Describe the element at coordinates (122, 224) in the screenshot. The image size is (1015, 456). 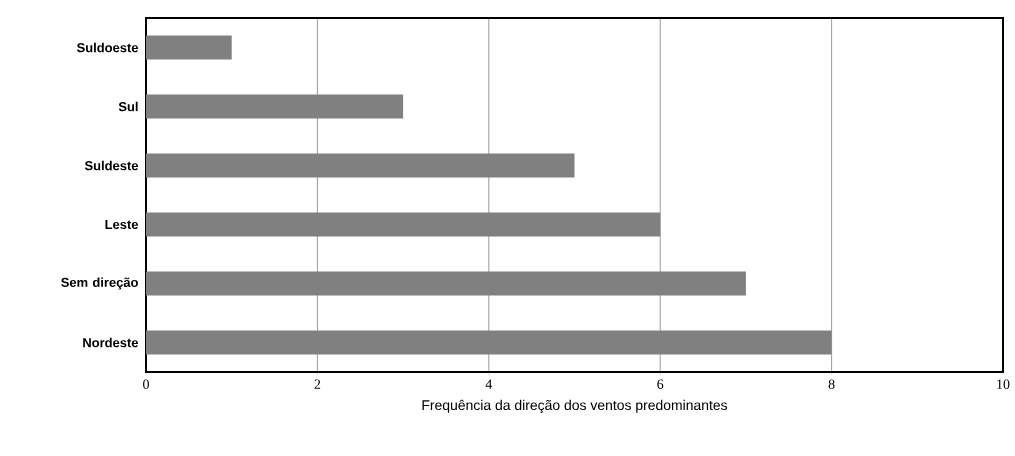
I see `y-tick-label: Leste` at that location.